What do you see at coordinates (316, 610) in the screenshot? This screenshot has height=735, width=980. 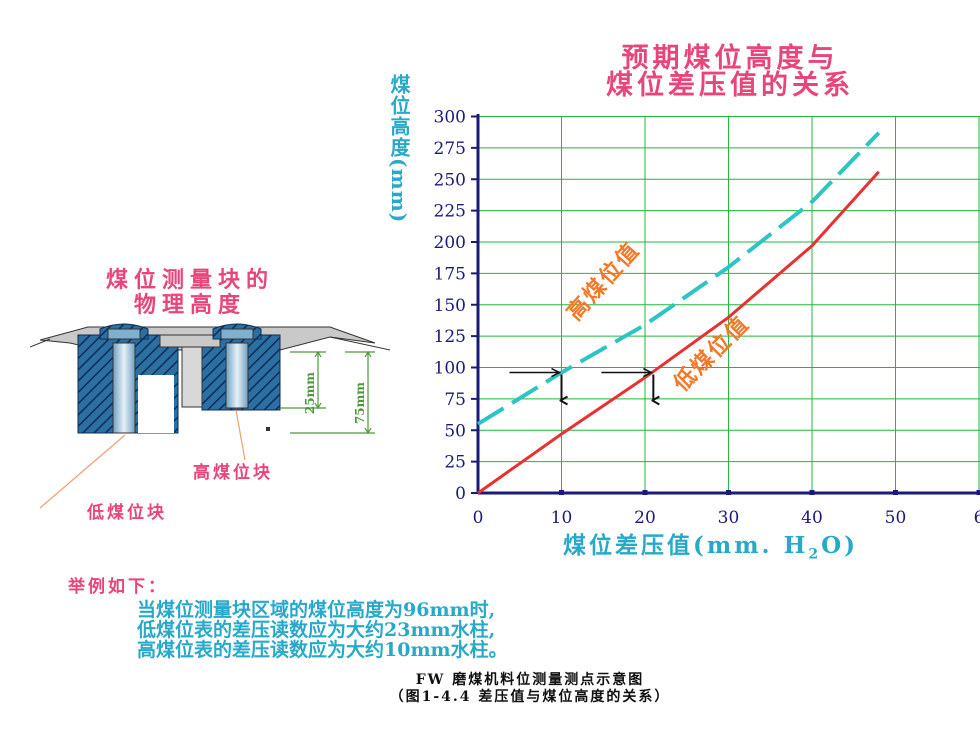 I see `example-line-1: 当煤位测量块区域的煤位高度为96mm时,` at bounding box center [316, 610].